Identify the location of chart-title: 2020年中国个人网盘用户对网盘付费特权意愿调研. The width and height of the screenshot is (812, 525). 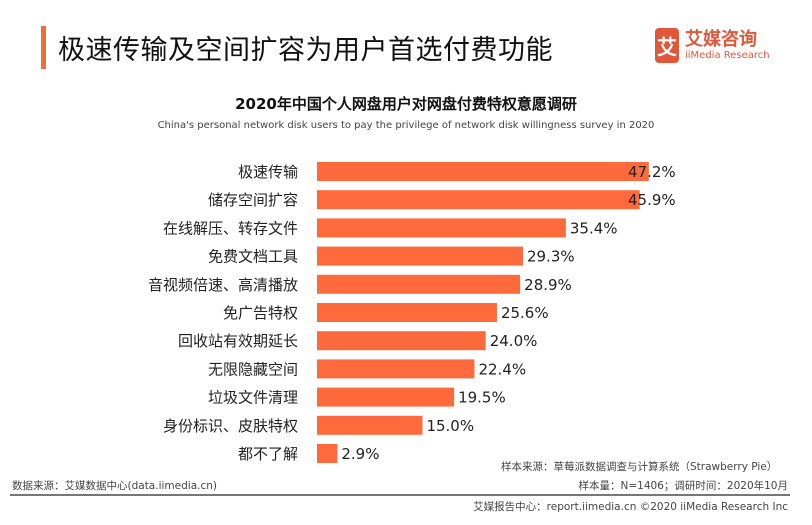
(406, 104).